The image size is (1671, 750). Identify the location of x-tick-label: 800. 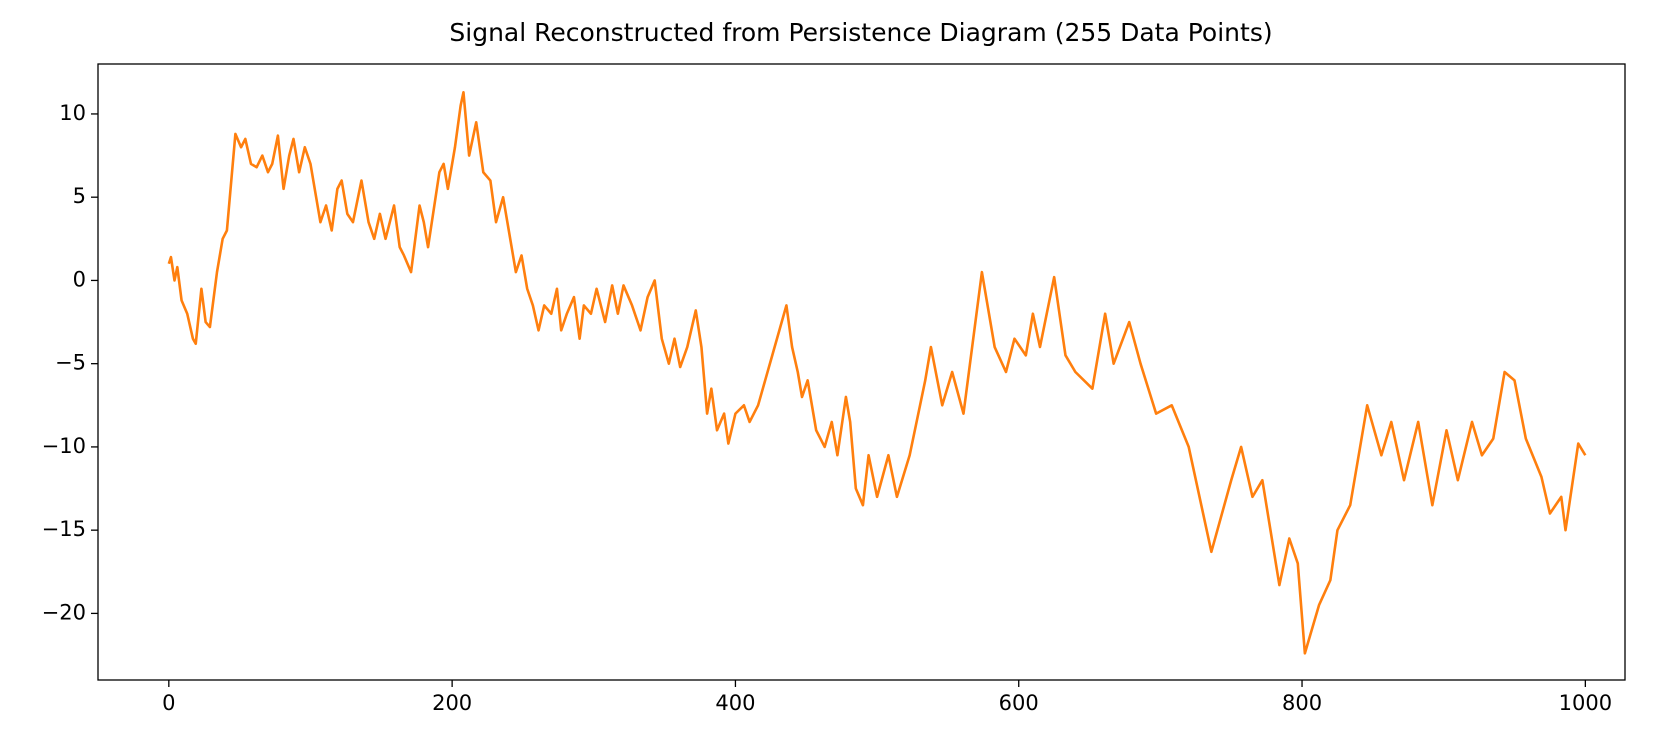
(1302, 703).